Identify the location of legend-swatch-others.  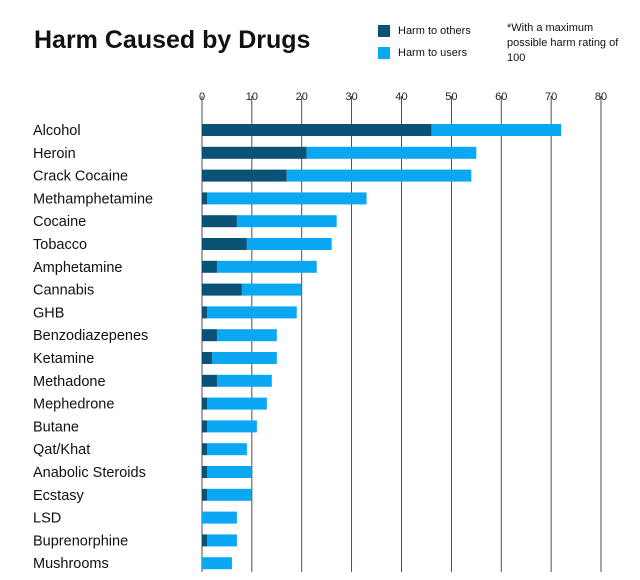
(384, 31).